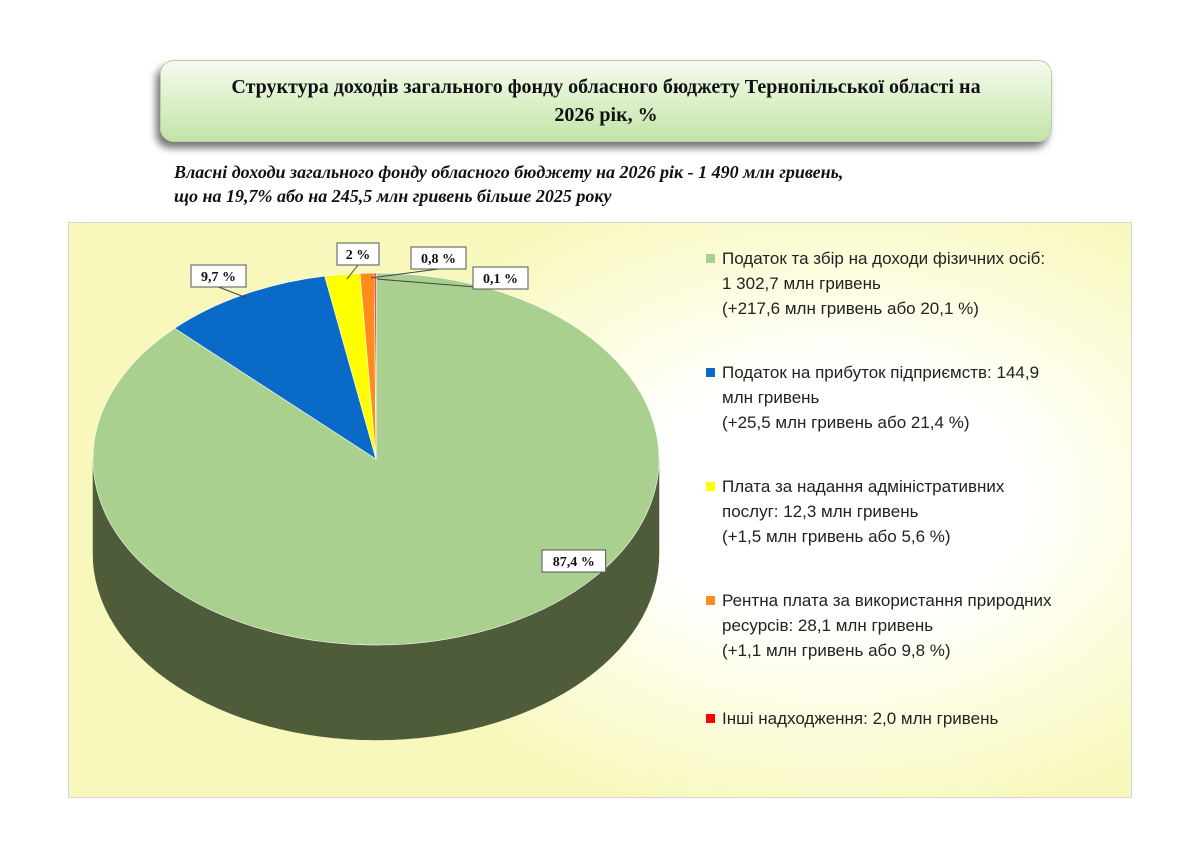 Image resolution: width=1200 pixels, height=848 pixels. Describe the element at coordinates (846, 422) in the screenshot. I see `legend-line-1-2: (+25,5 млн гривень або 21,4 %)` at that location.